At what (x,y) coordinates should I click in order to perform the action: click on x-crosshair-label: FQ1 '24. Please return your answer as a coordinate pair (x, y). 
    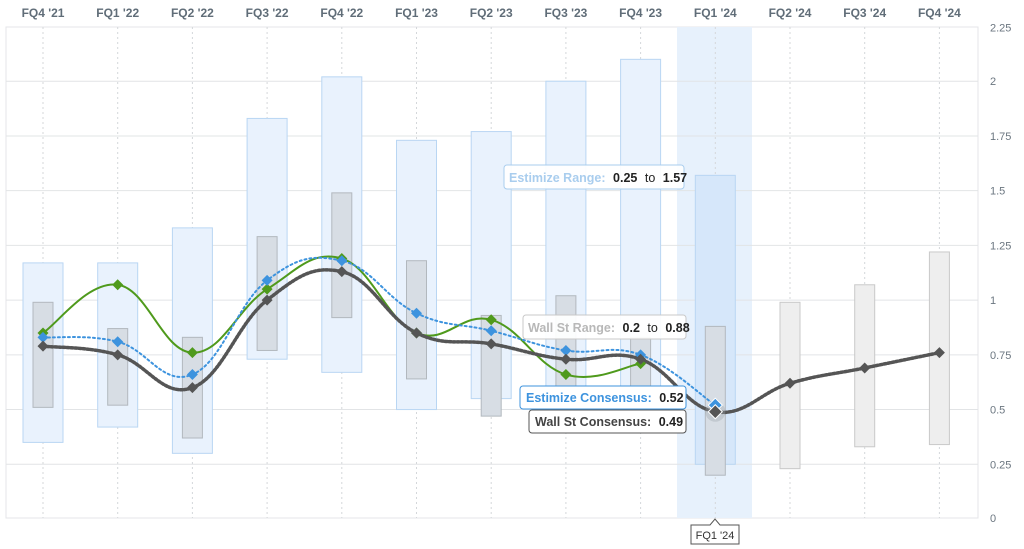
    Looking at the image, I should click on (715, 531).